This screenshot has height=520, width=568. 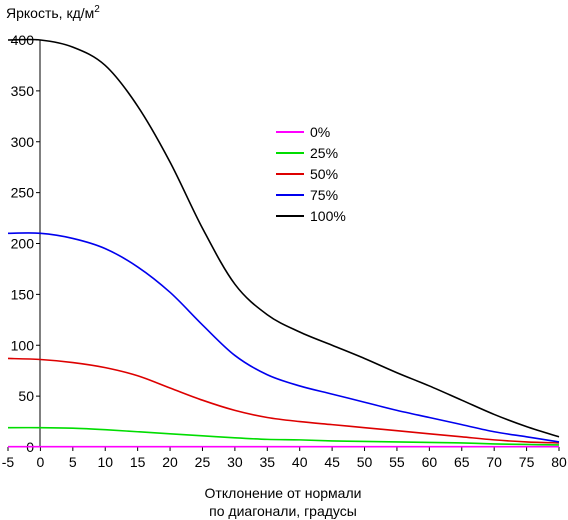 I want to click on y-tick-label: 250, so click(x=23, y=193).